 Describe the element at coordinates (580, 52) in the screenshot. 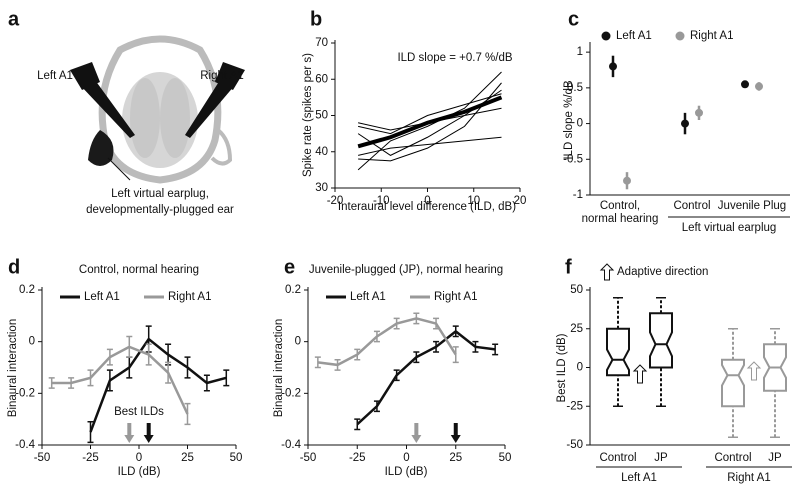

I see `y-tick-label: 1` at that location.